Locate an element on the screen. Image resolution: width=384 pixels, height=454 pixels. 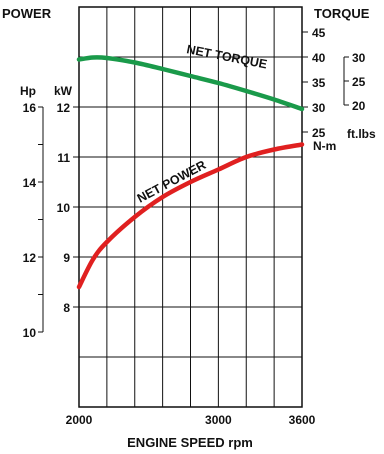
hp-tick-label: 16 is located at coordinates (30, 108).